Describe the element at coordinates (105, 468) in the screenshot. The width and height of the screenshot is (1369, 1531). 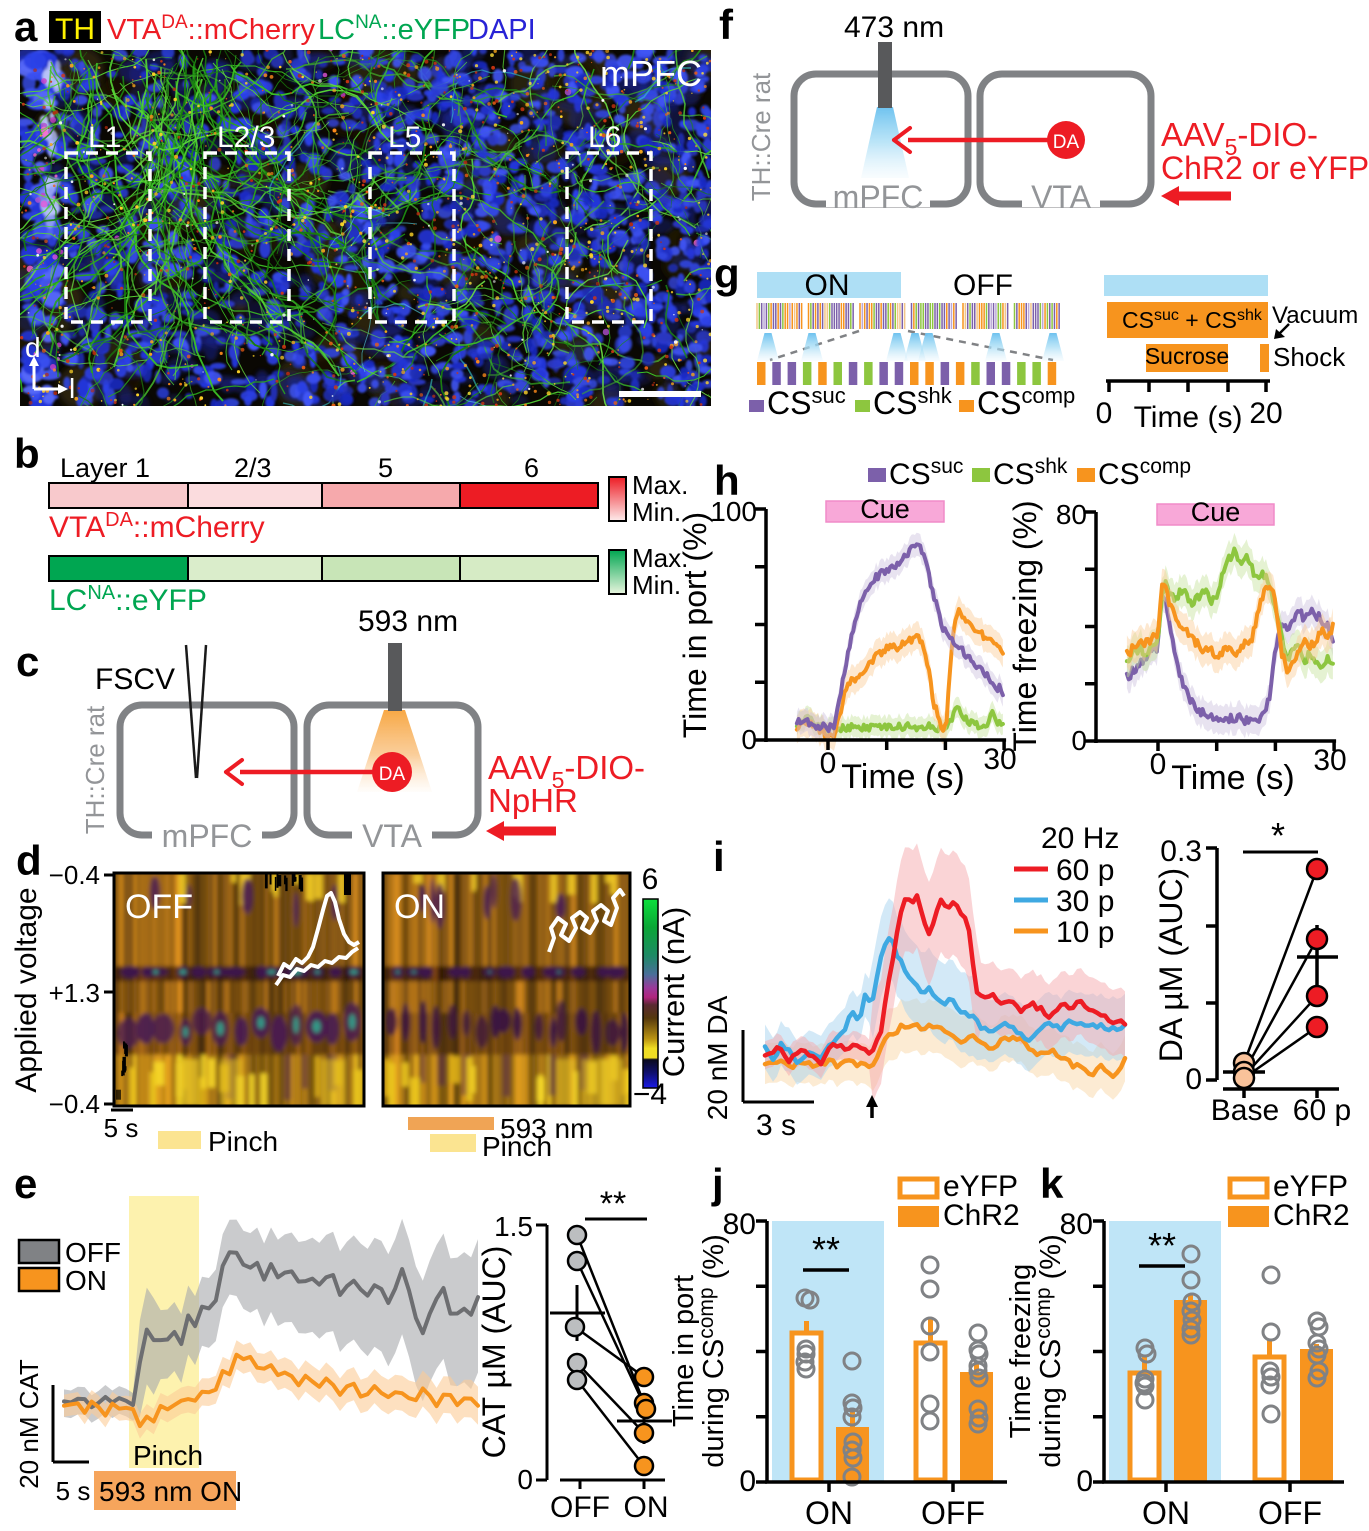
I see `svg-text: Layer 1` at that location.